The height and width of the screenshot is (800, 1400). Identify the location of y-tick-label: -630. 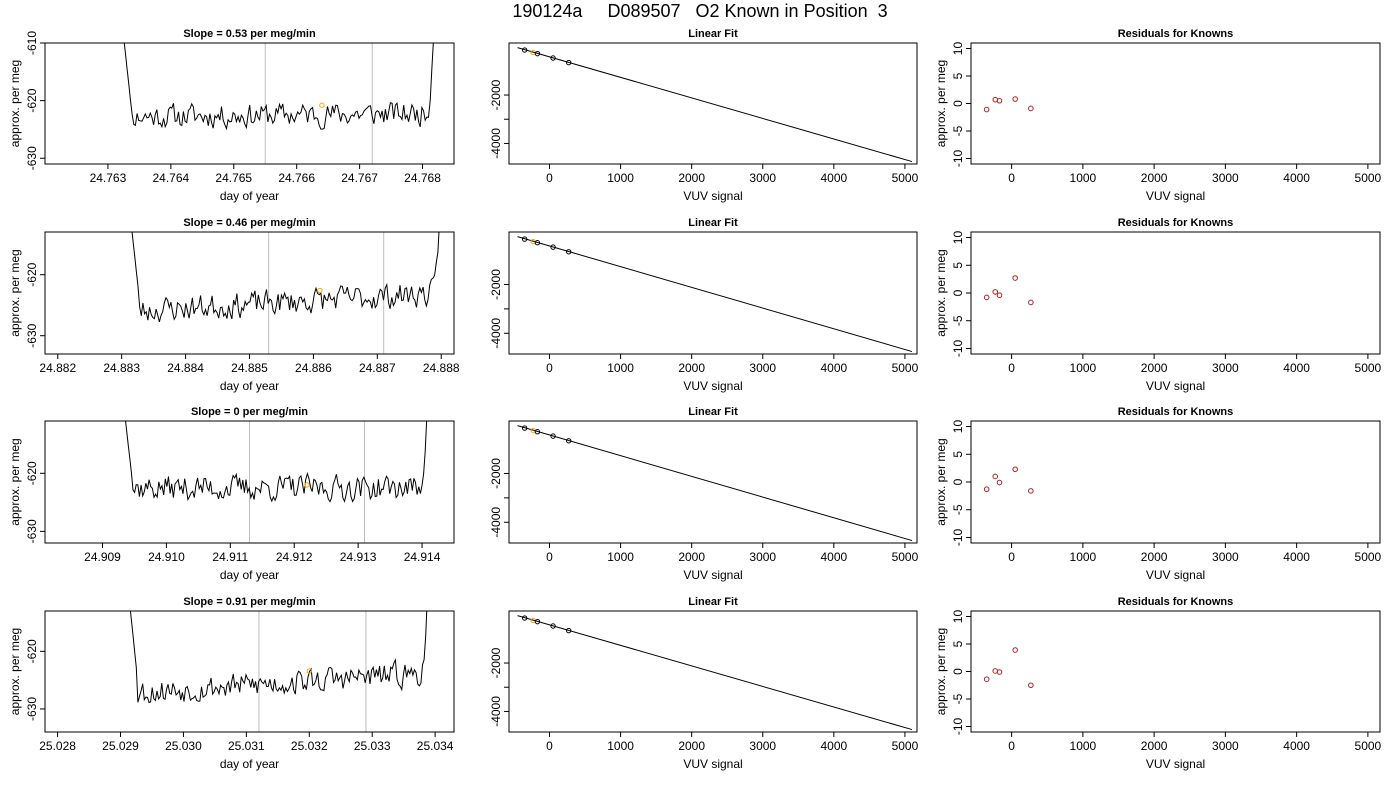
(32, 158).